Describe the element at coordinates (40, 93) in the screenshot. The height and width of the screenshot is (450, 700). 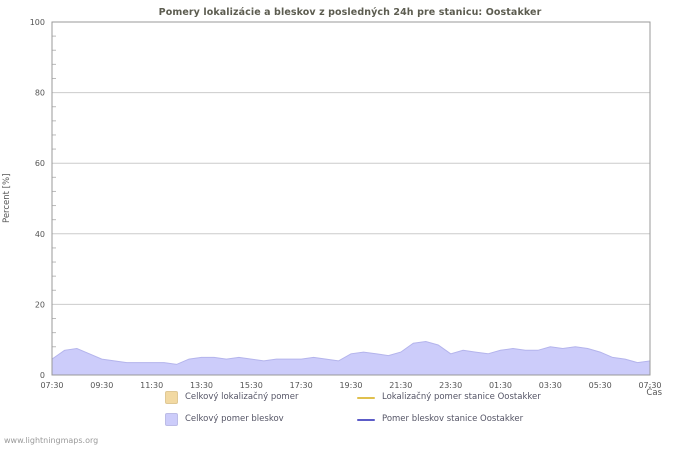
I see `svg-text: 80` at that location.